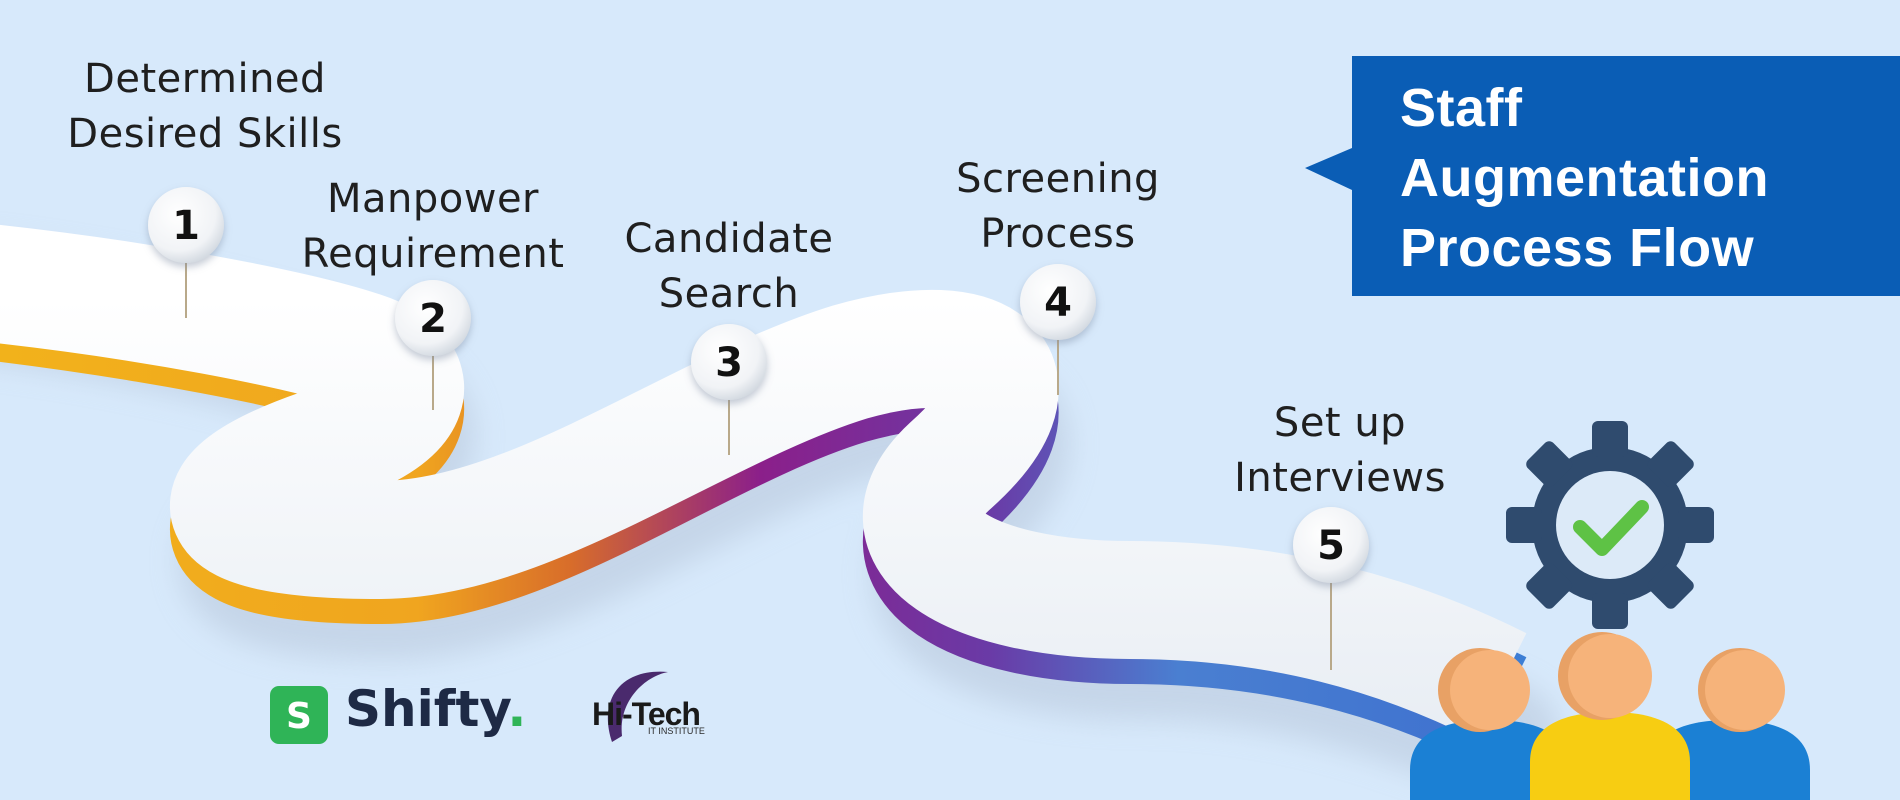 The height and width of the screenshot is (800, 1900). What do you see at coordinates (1058, 207) in the screenshot?
I see `step-label-4: Screening Process` at bounding box center [1058, 207].